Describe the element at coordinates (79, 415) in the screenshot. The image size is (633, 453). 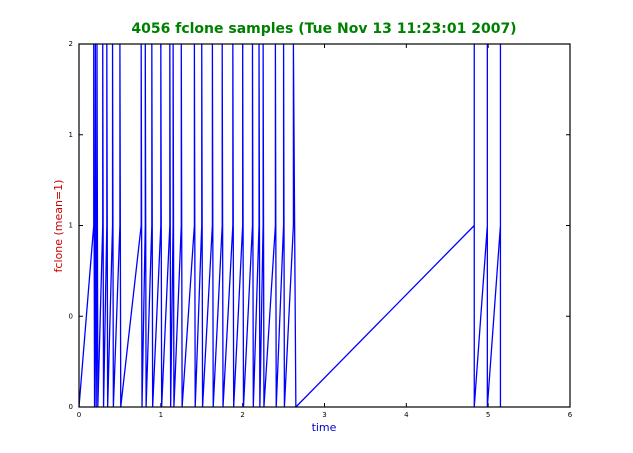
I see `x-tick-label: 0` at that location.